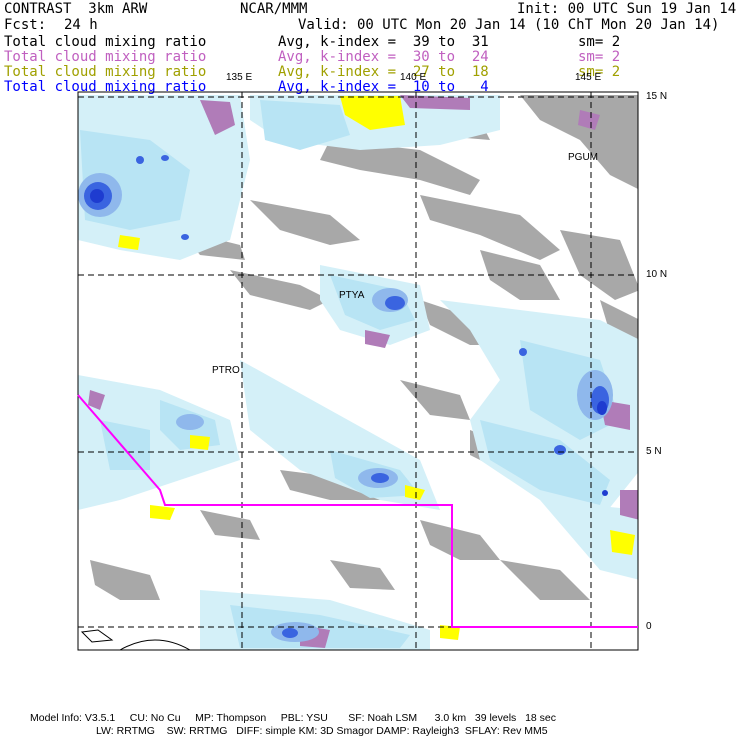 This screenshot has width=740, height=740. I want to click on field-3-name: Total cloud mixing ratio, so click(105, 72).